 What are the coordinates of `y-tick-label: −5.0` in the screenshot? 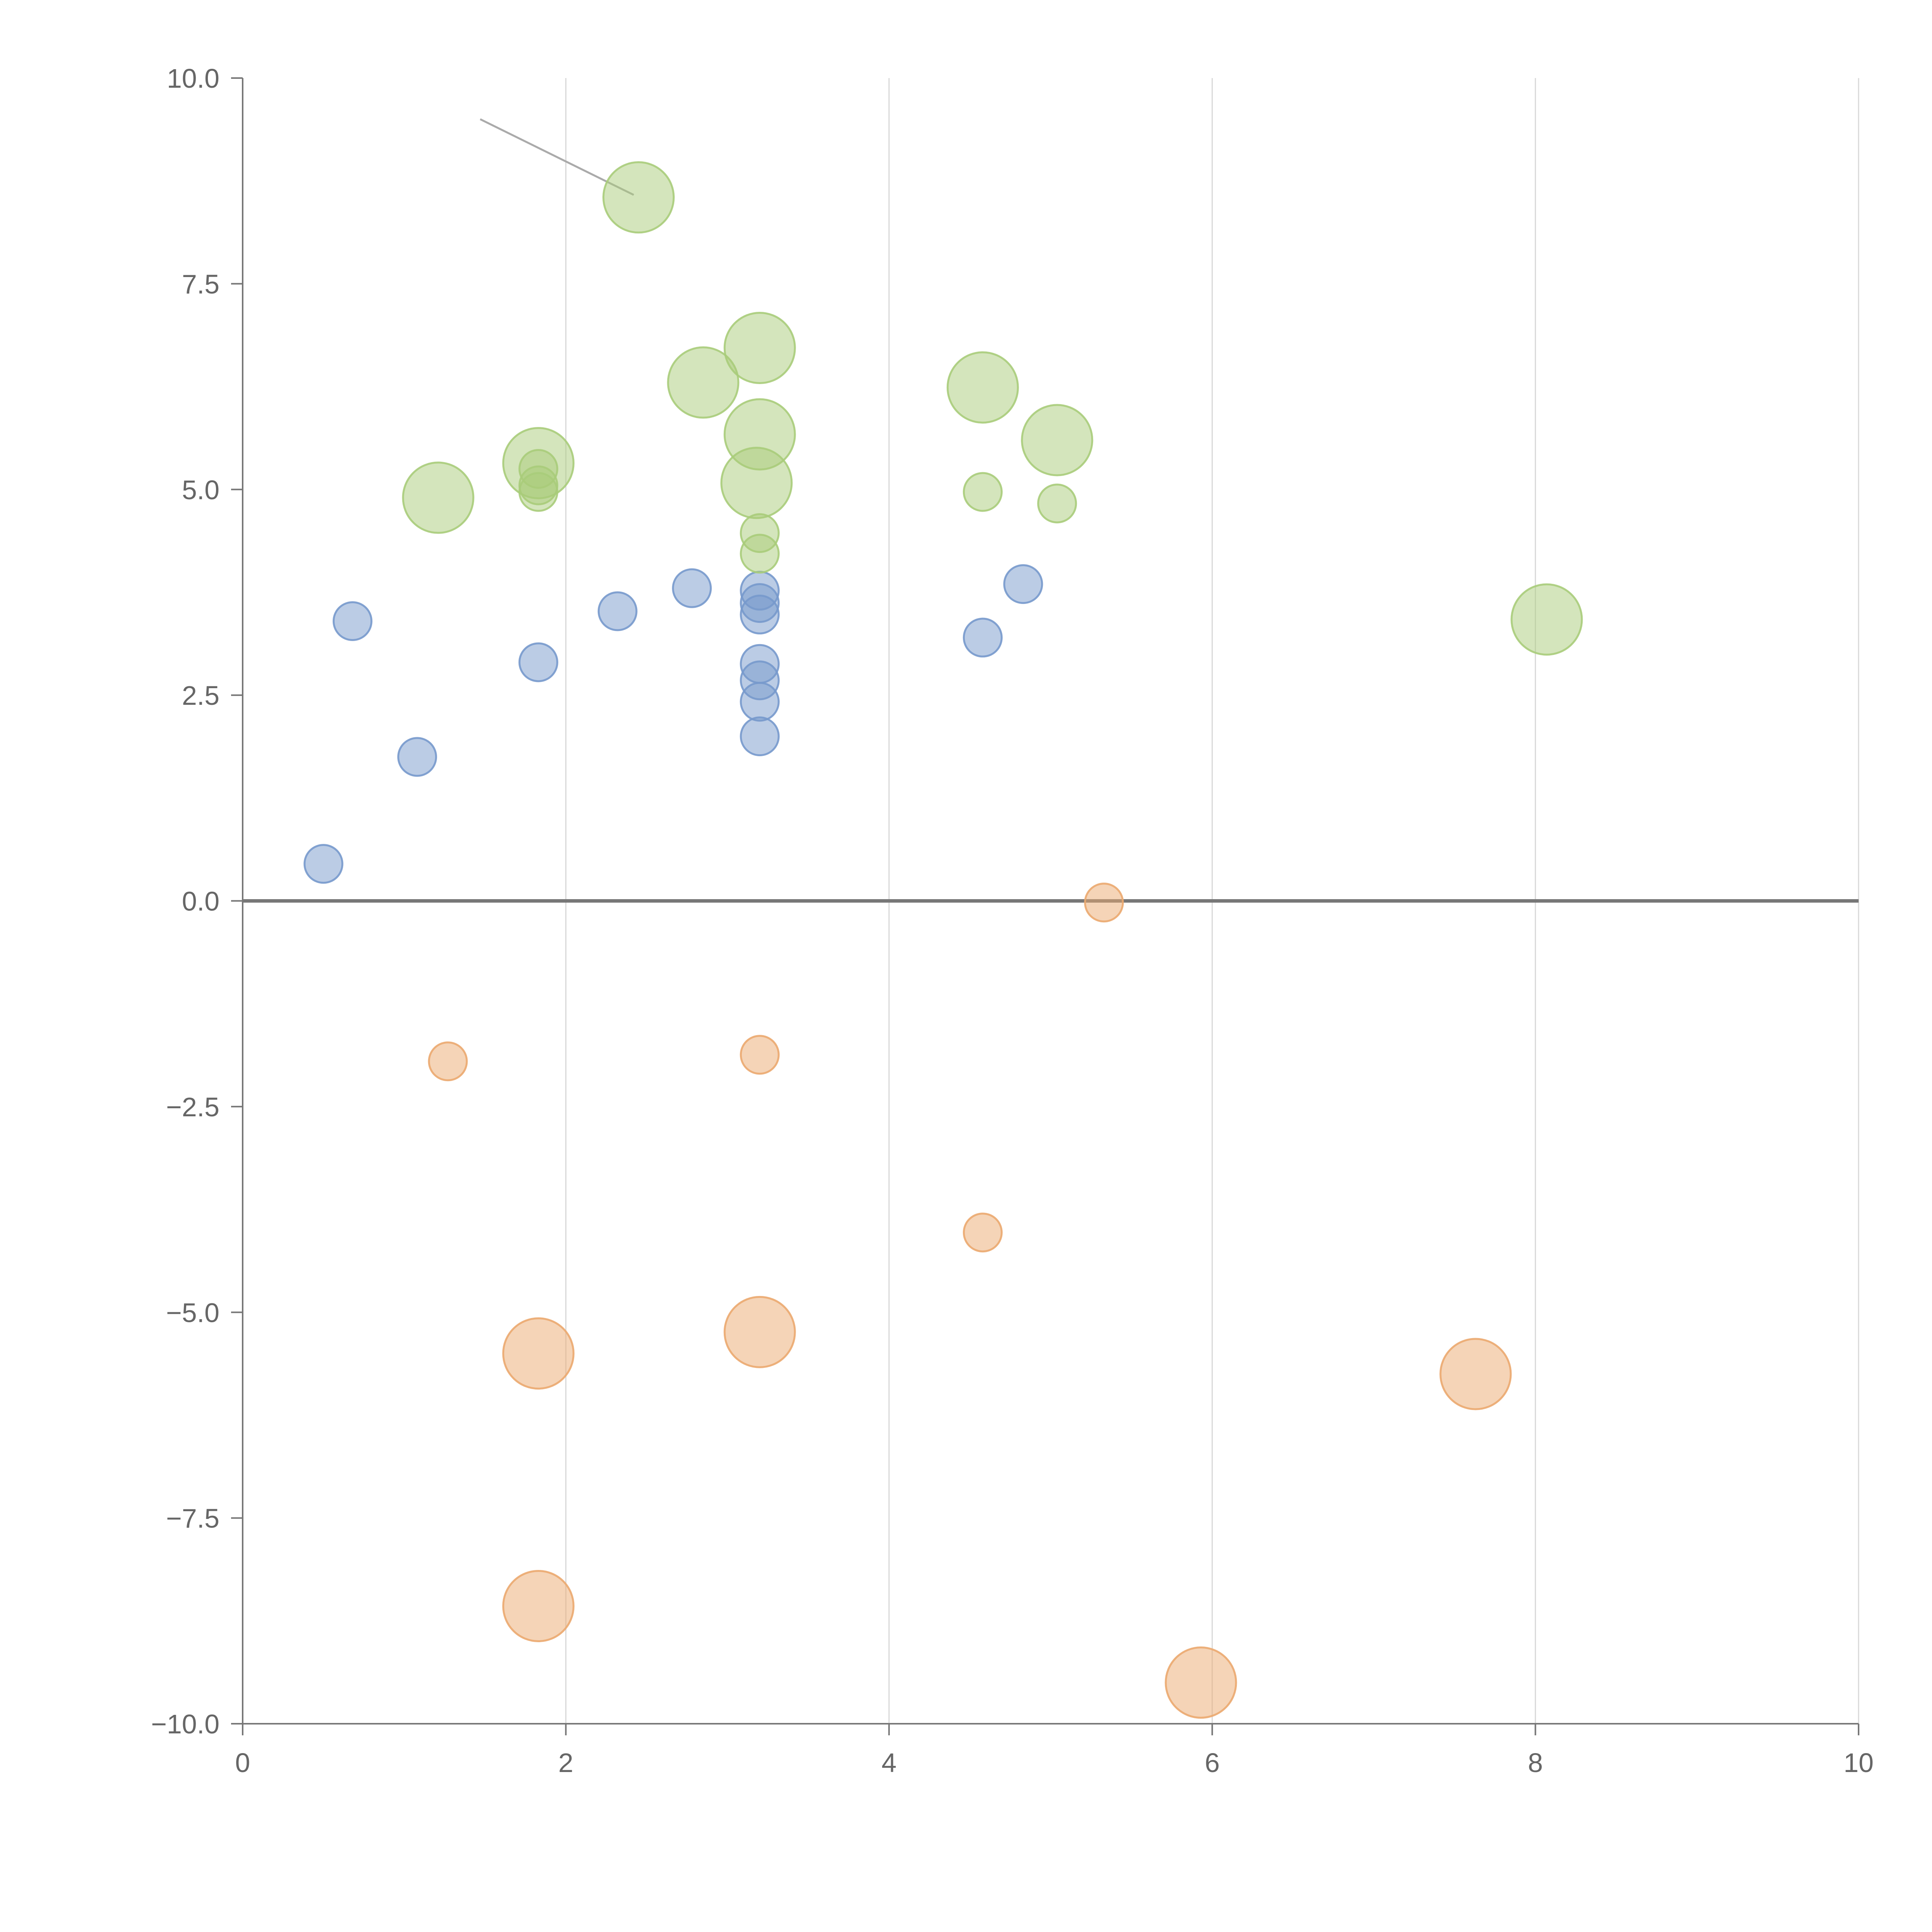 It's located at (192, 1313).